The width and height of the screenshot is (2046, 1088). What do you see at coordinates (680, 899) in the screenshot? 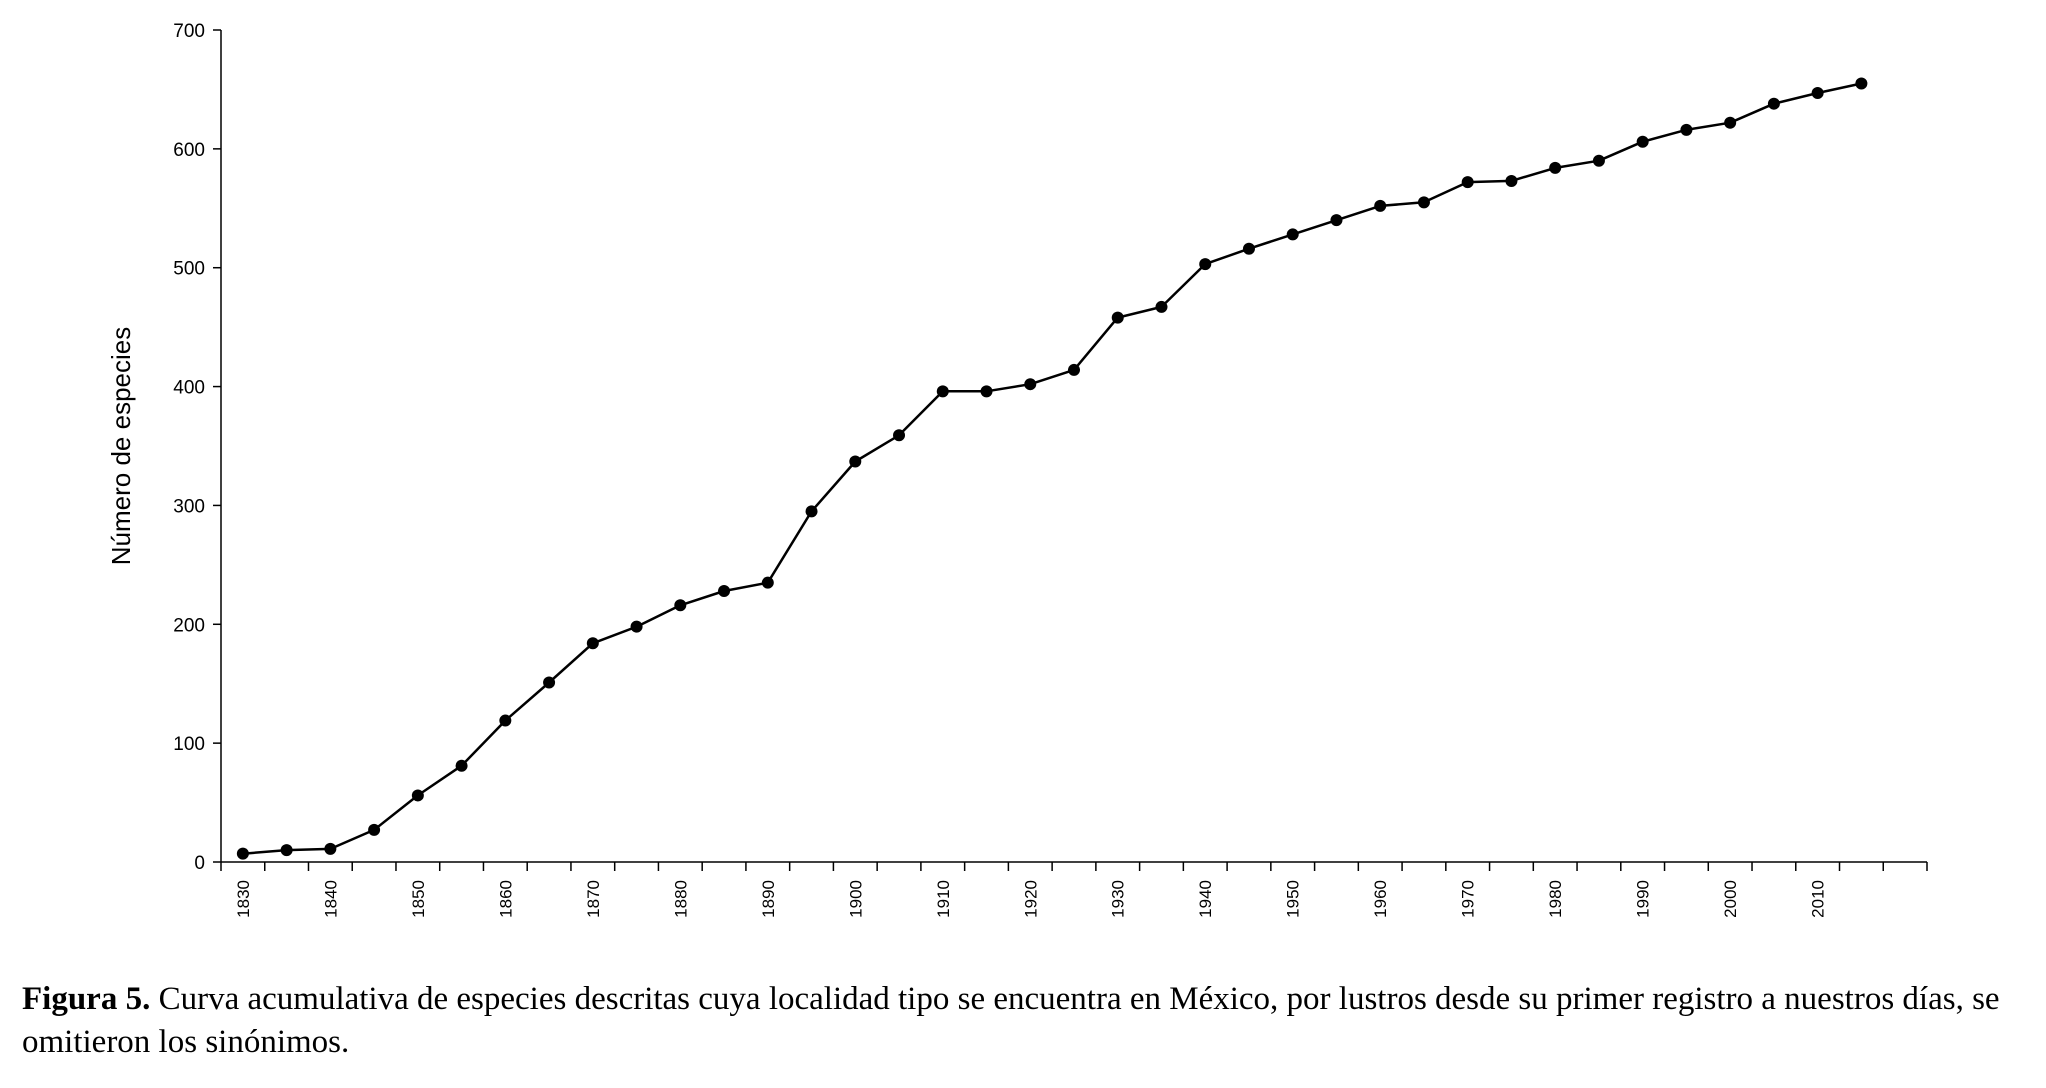
I see `x-tick-label: 1880` at bounding box center [680, 899].